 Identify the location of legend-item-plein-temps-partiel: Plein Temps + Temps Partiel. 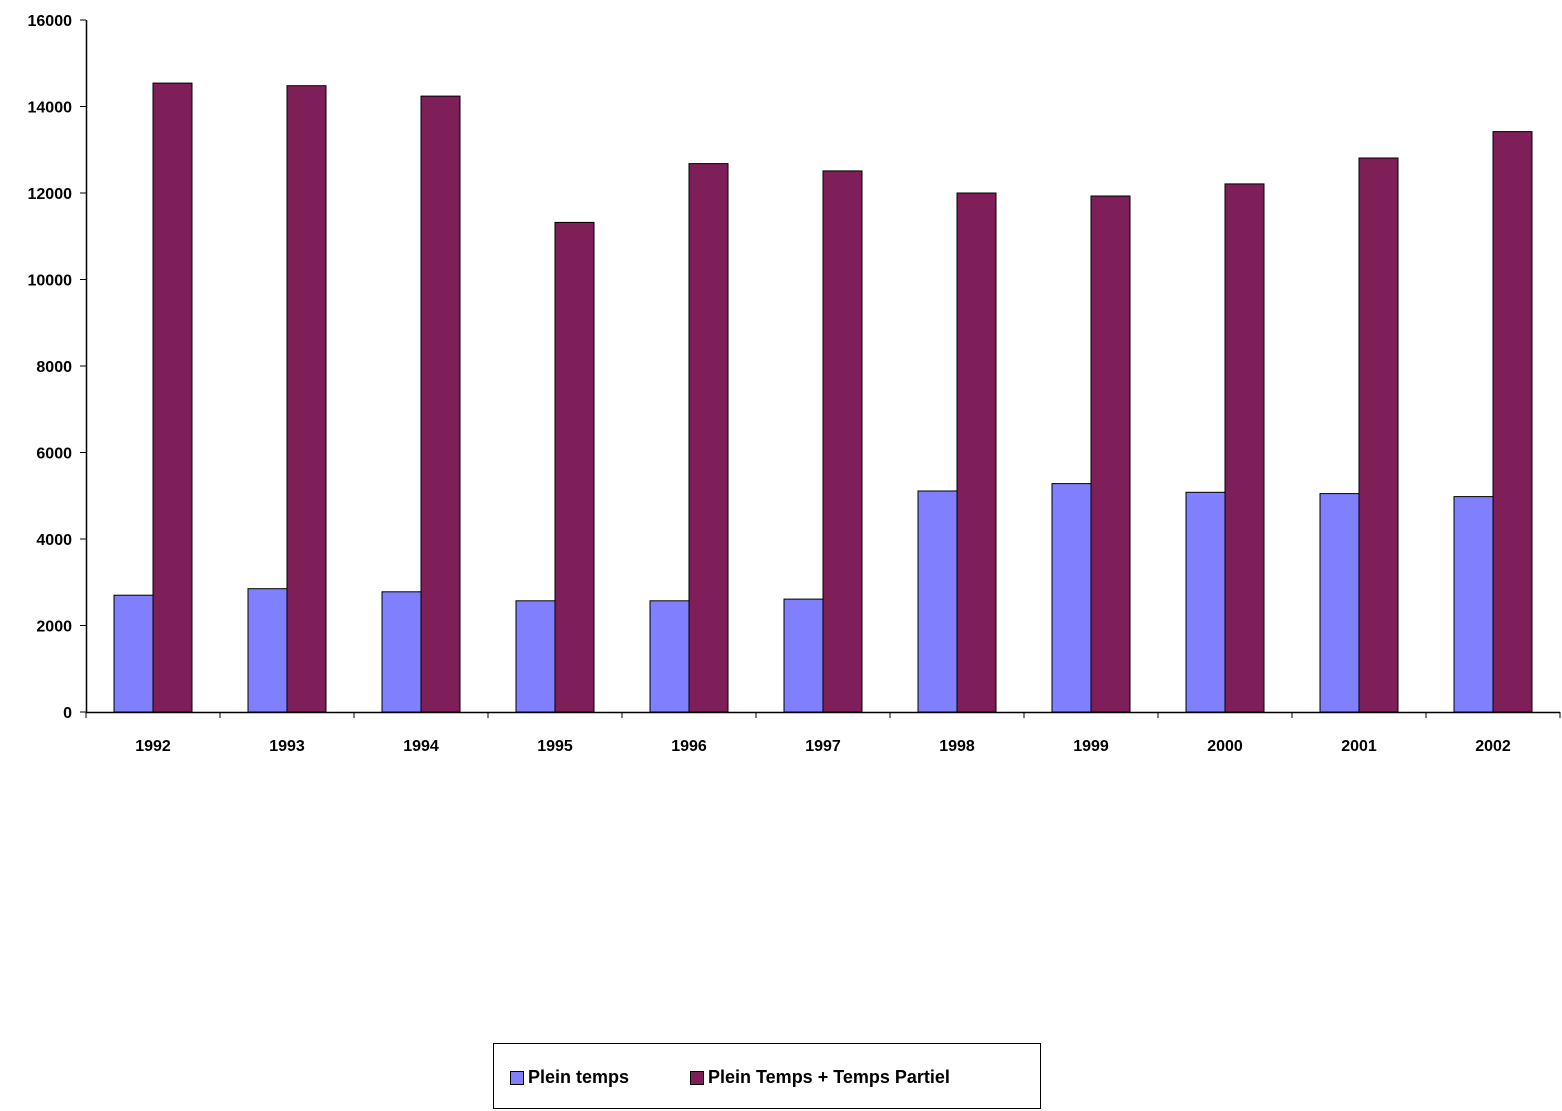
(820, 1077).